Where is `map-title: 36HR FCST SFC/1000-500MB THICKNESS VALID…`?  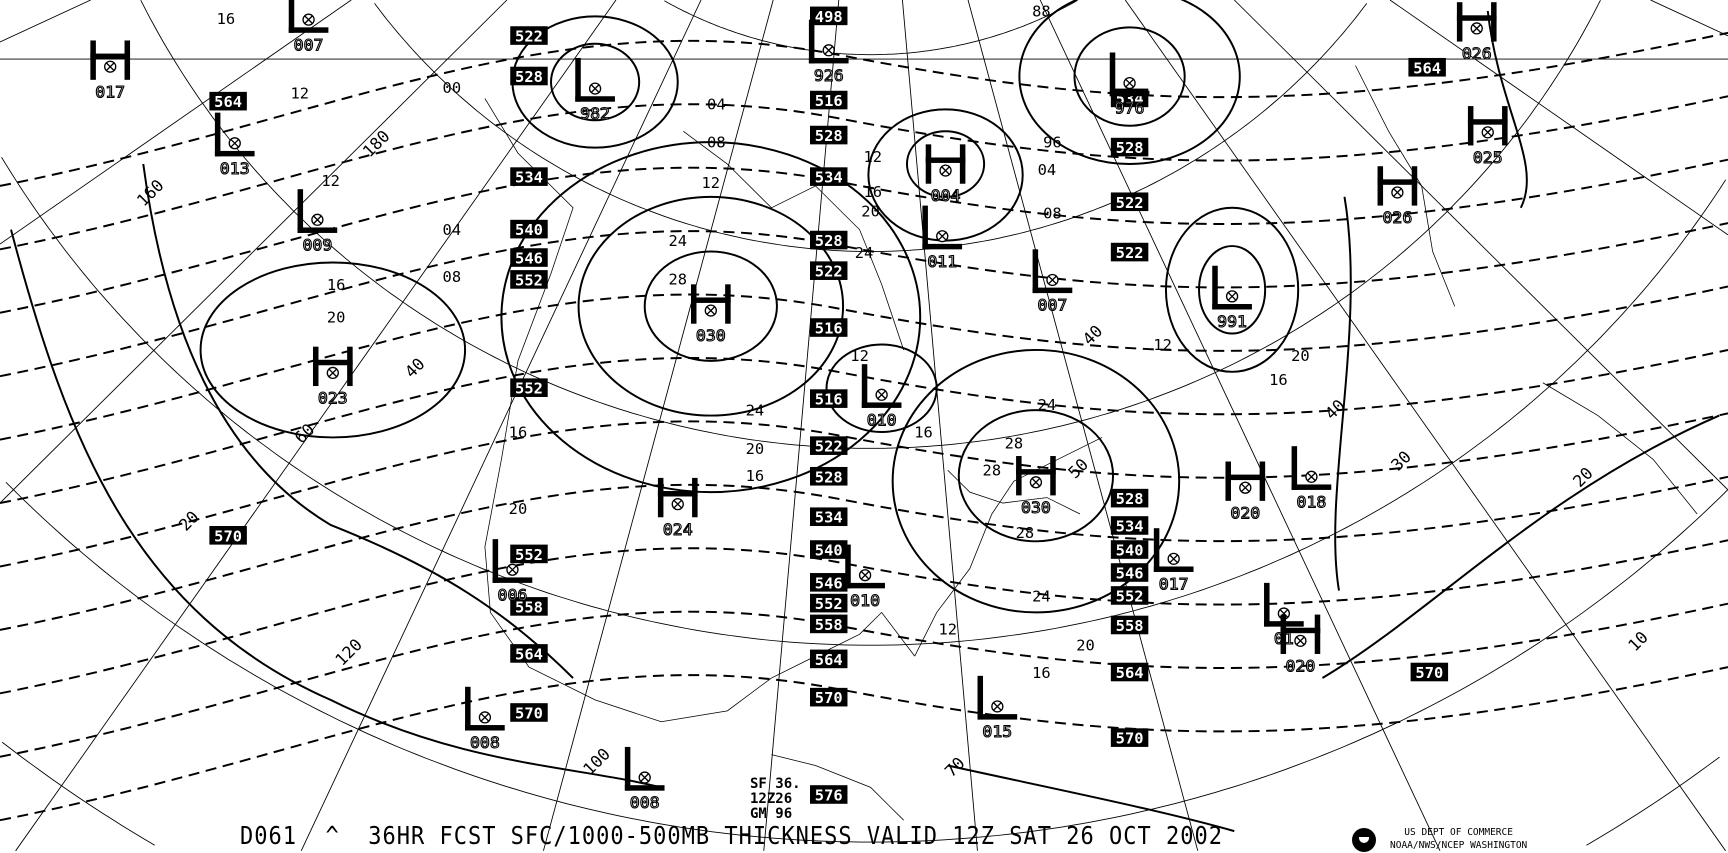 map-title: 36HR FCST SFC/1000-500MB THICKNESS VALID… is located at coordinates (795, 836).